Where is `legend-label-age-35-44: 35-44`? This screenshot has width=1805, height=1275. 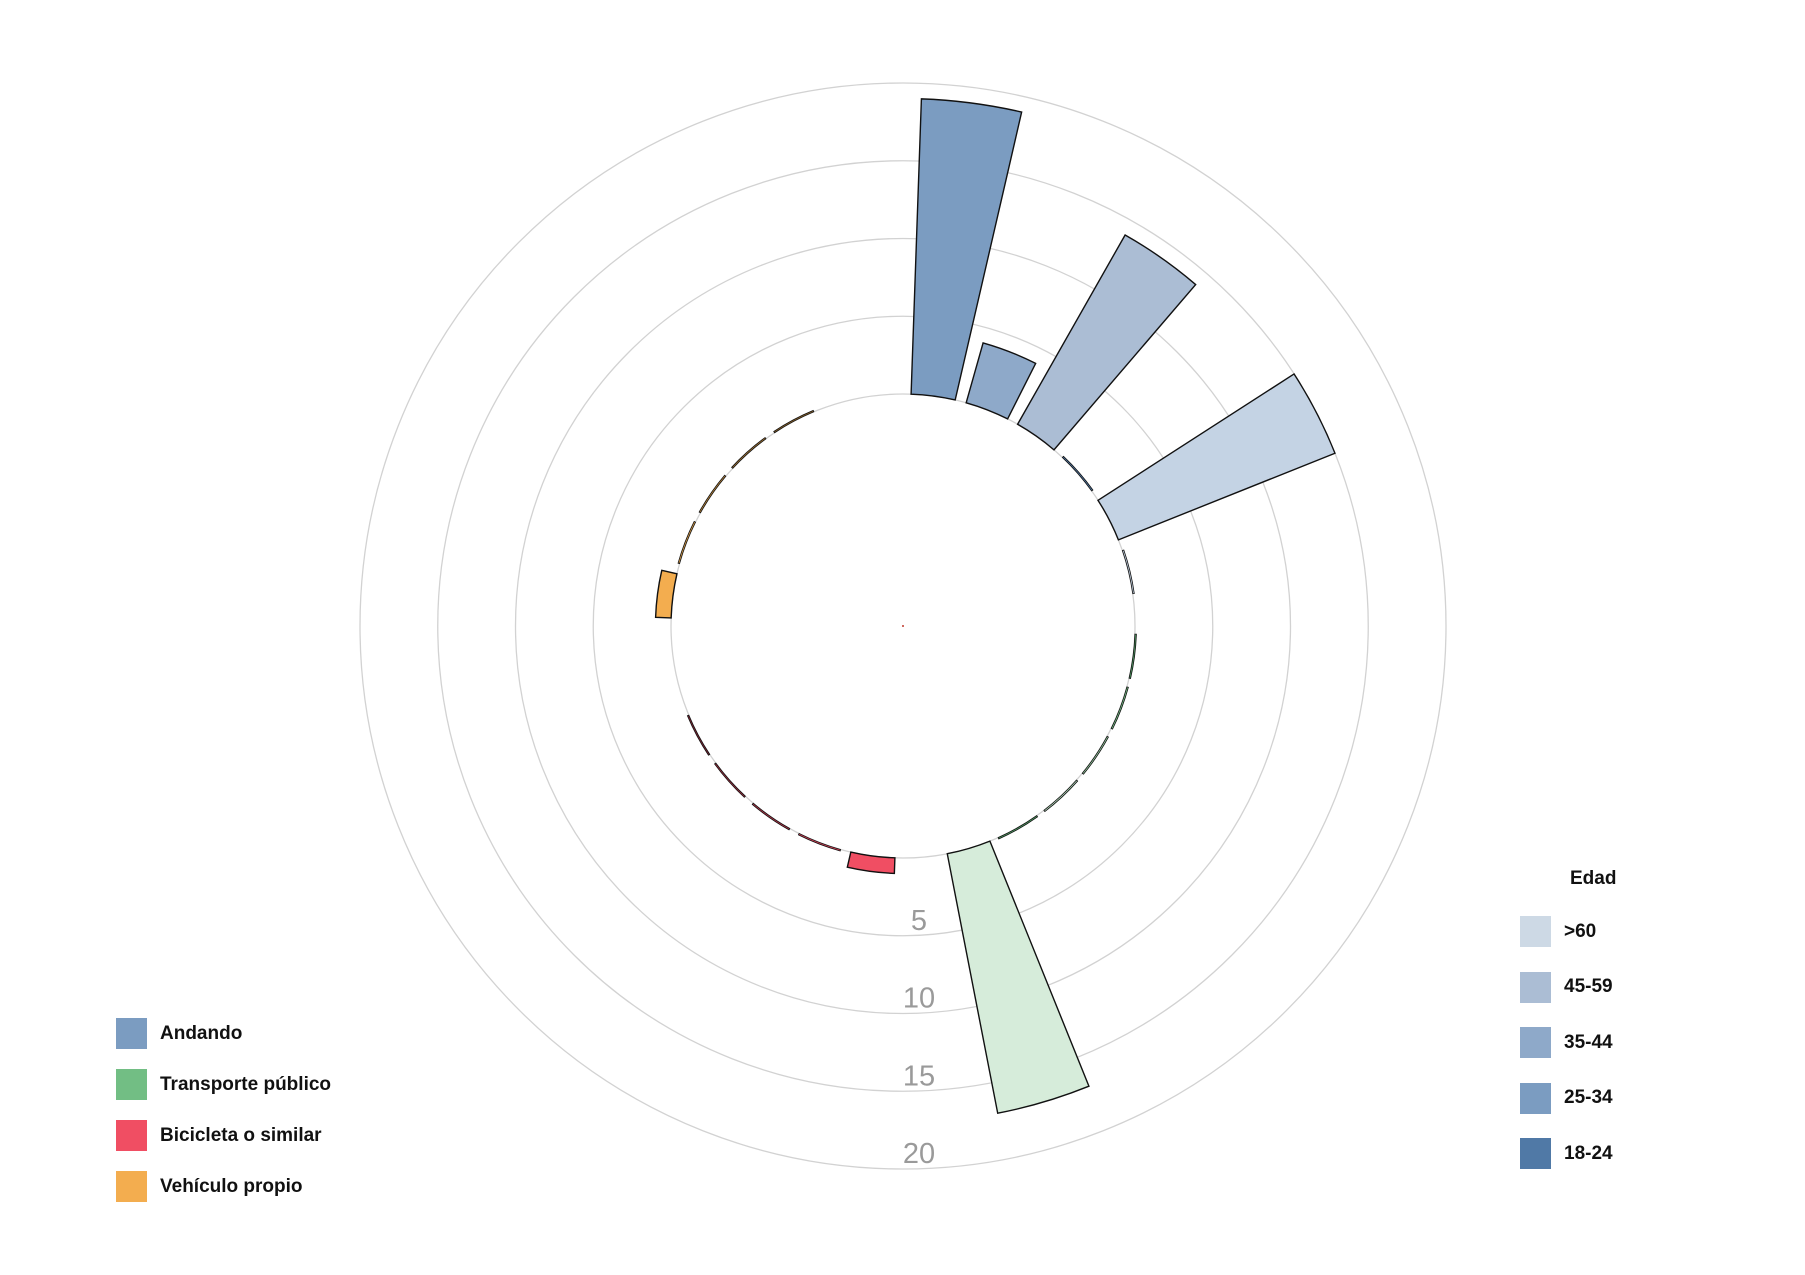 legend-label-age-35-44: 35-44 is located at coordinates (1588, 1042).